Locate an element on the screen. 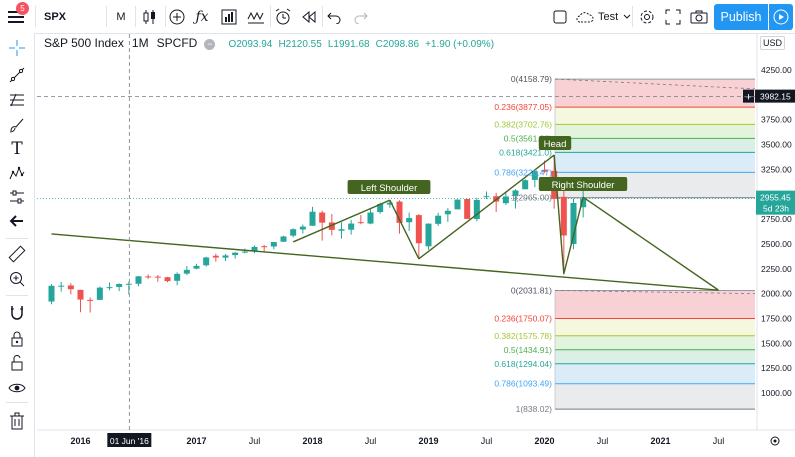  chart-settings-button is located at coordinates (775, 441).